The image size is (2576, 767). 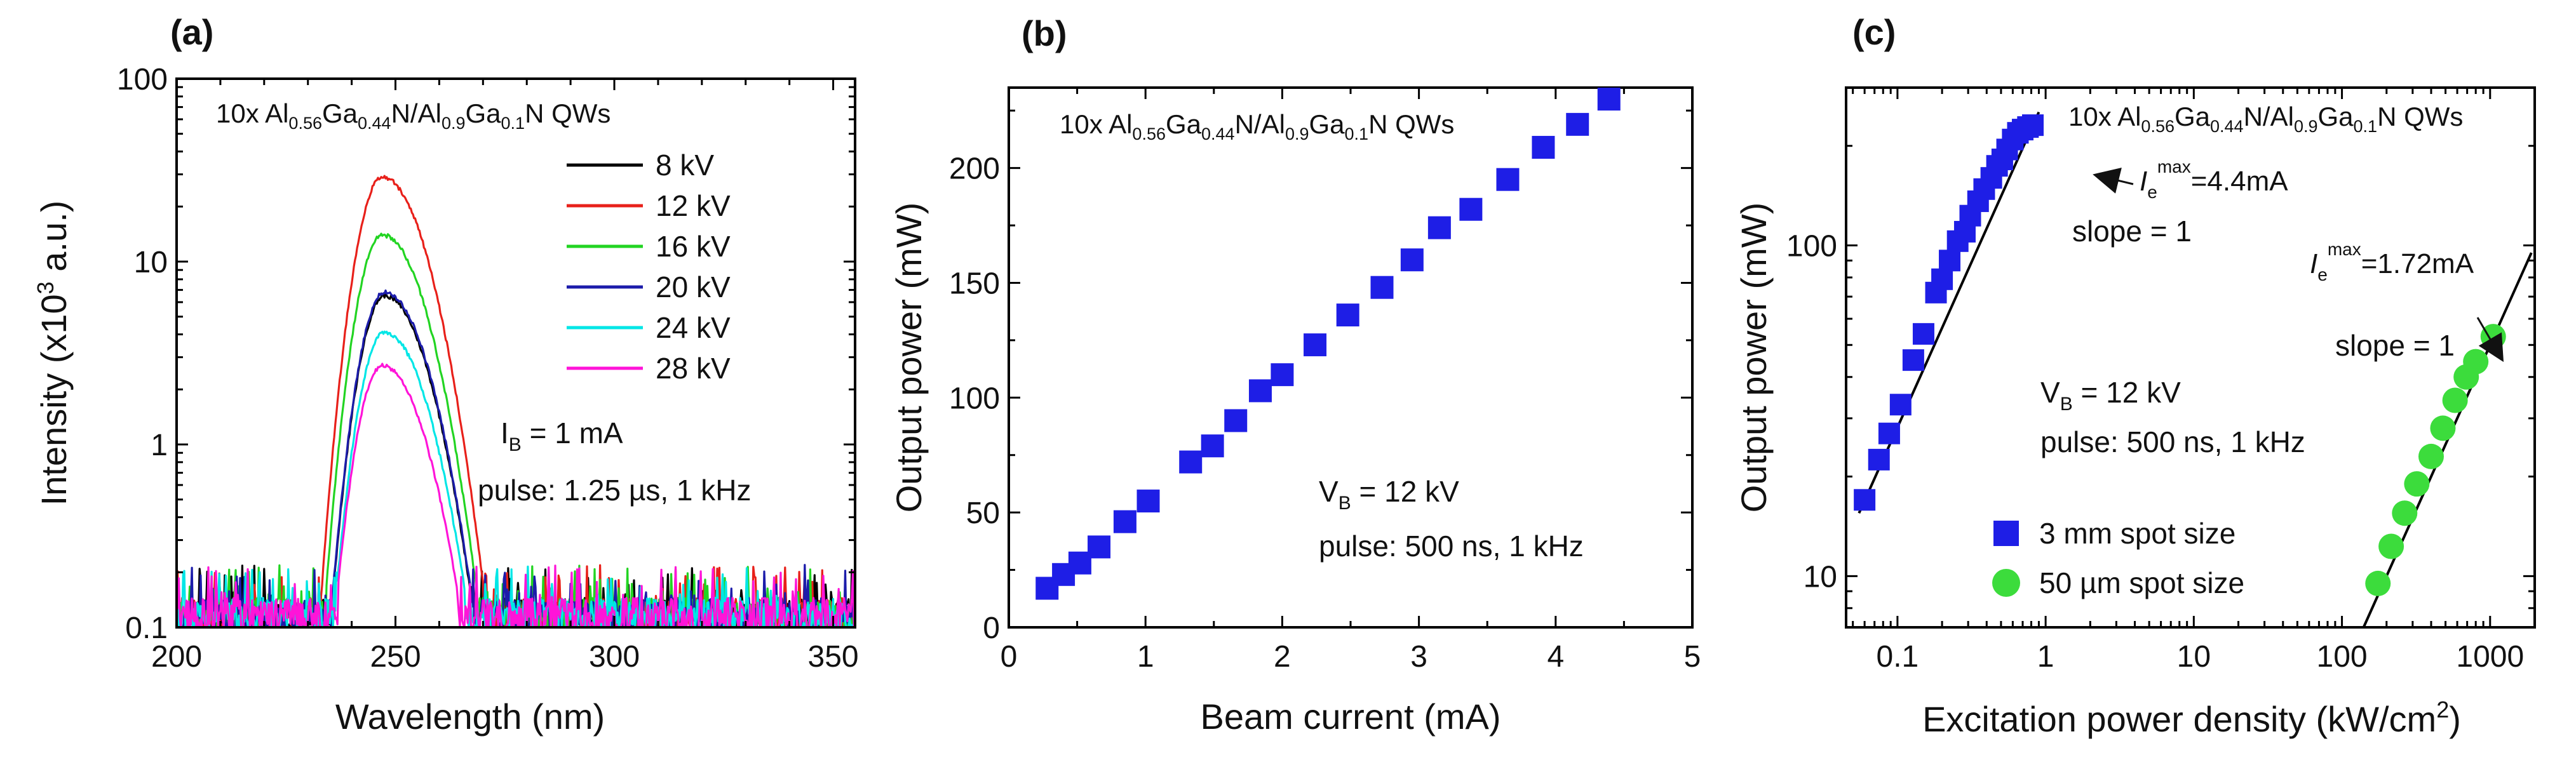 What do you see at coordinates (413, 116) in the screenshot?
I see `panel-a-qw-label: 10x Al0.56Ga0.44N/Al0.9Ga0.1N QWs` at bounding box center [413, 116].